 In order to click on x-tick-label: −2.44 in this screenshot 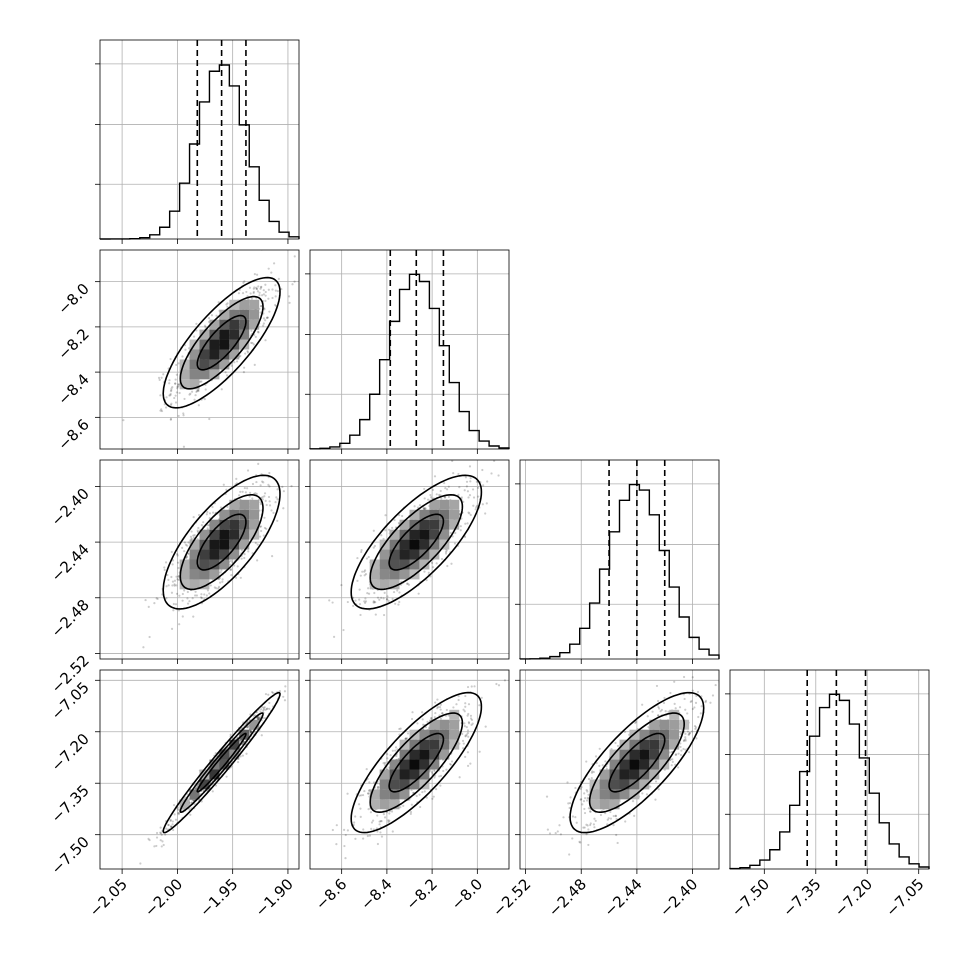, I will do `click(622, 897)`.